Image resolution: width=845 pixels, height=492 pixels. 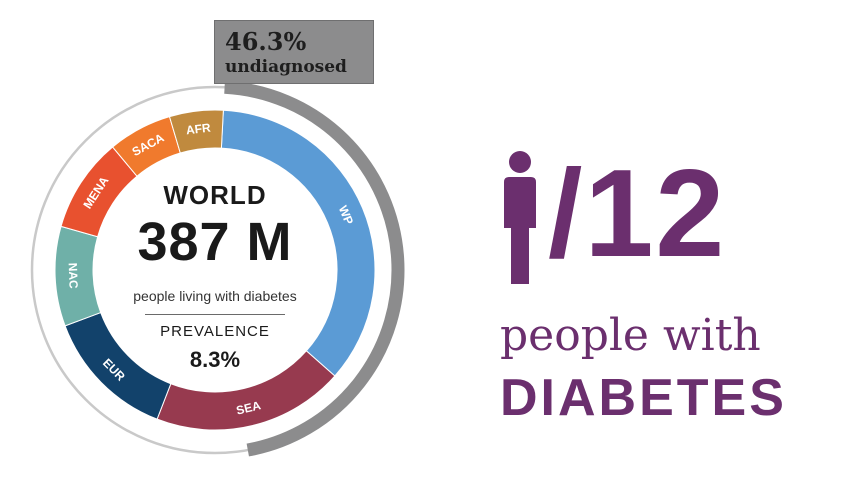 What do you see at coordinates (298, 243) in the screenshot?
I see `segment-wp` at bounding box center [298, 243].